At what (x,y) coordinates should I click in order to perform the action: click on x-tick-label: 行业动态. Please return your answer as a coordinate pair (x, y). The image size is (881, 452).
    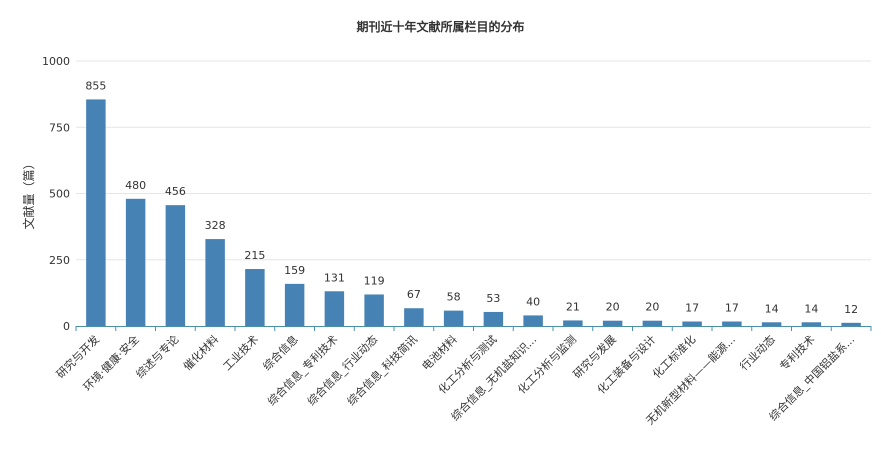
    Looking at the image, I should click on (757, 353).